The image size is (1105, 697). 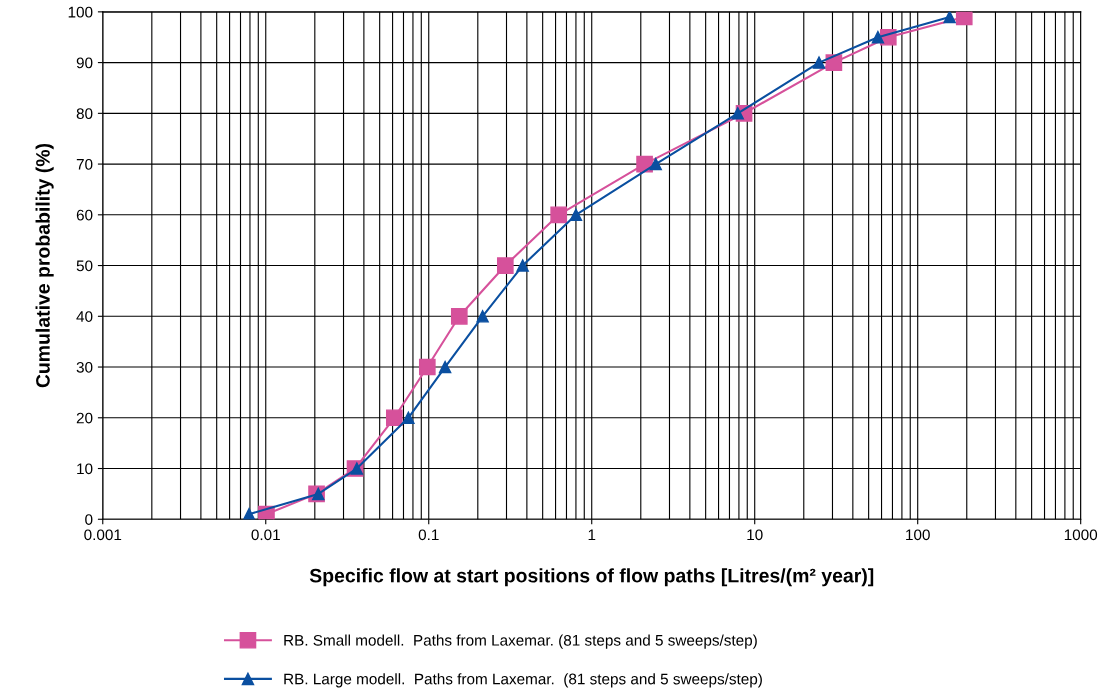 I want to click on x-tick-label: 0.1, so click(x=428, y=535).